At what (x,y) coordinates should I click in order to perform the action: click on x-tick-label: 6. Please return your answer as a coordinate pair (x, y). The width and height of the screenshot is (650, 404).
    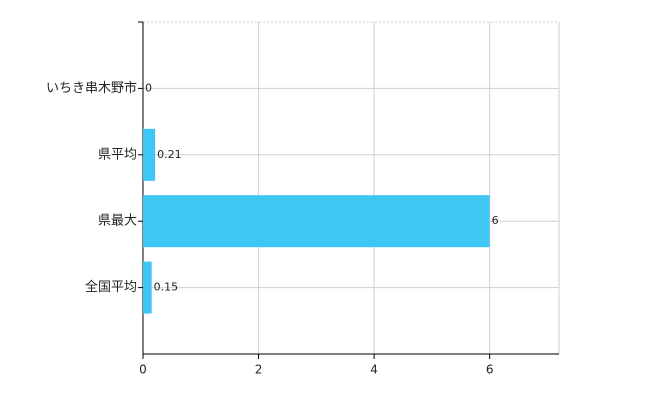
    Looking at the image, I should click on (490, 370).